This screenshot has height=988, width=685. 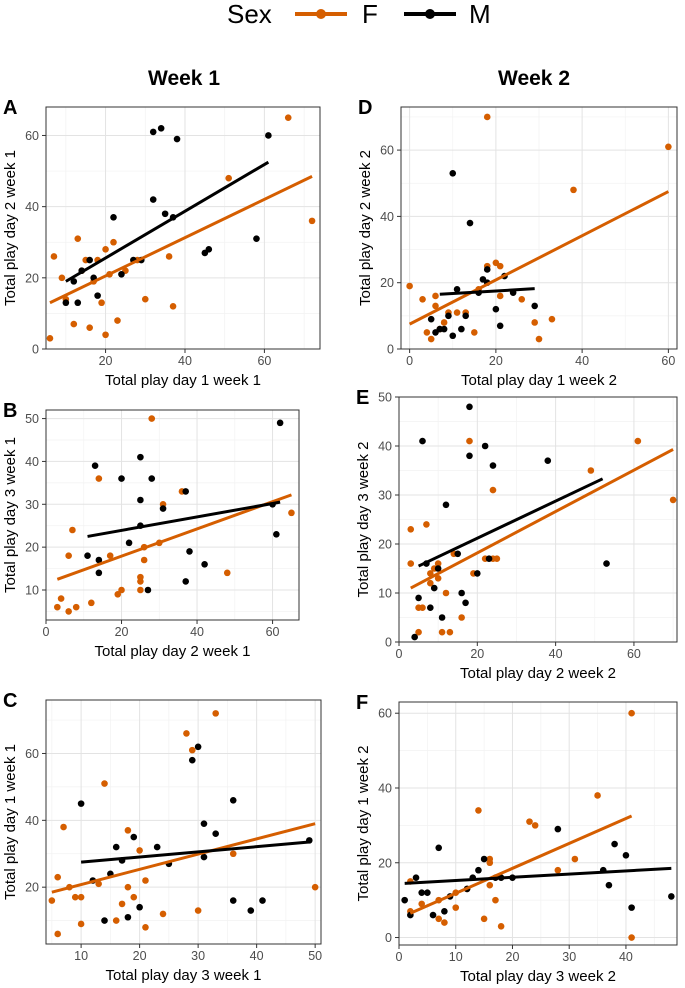 I want to click on panel-f-y-tick-label-0: 0, so click(x=388, y=938).